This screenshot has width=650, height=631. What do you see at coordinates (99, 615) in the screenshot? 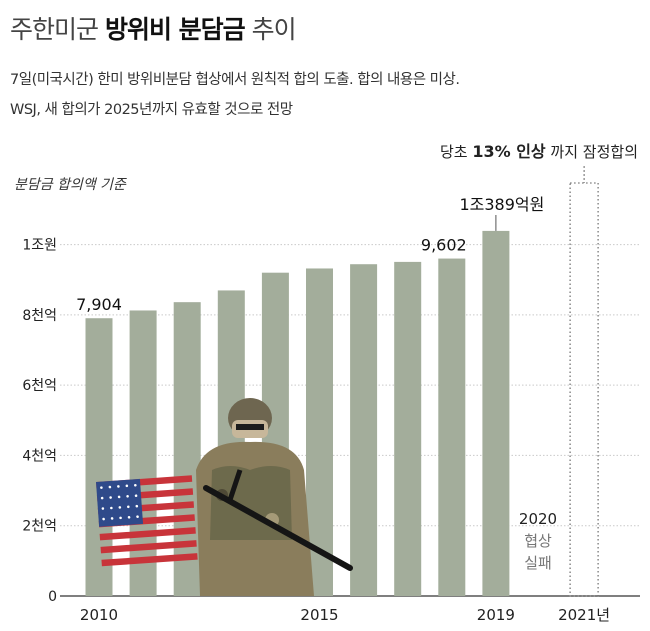
I see `x-tick-label: 2010` at bounding box center [99, 615].